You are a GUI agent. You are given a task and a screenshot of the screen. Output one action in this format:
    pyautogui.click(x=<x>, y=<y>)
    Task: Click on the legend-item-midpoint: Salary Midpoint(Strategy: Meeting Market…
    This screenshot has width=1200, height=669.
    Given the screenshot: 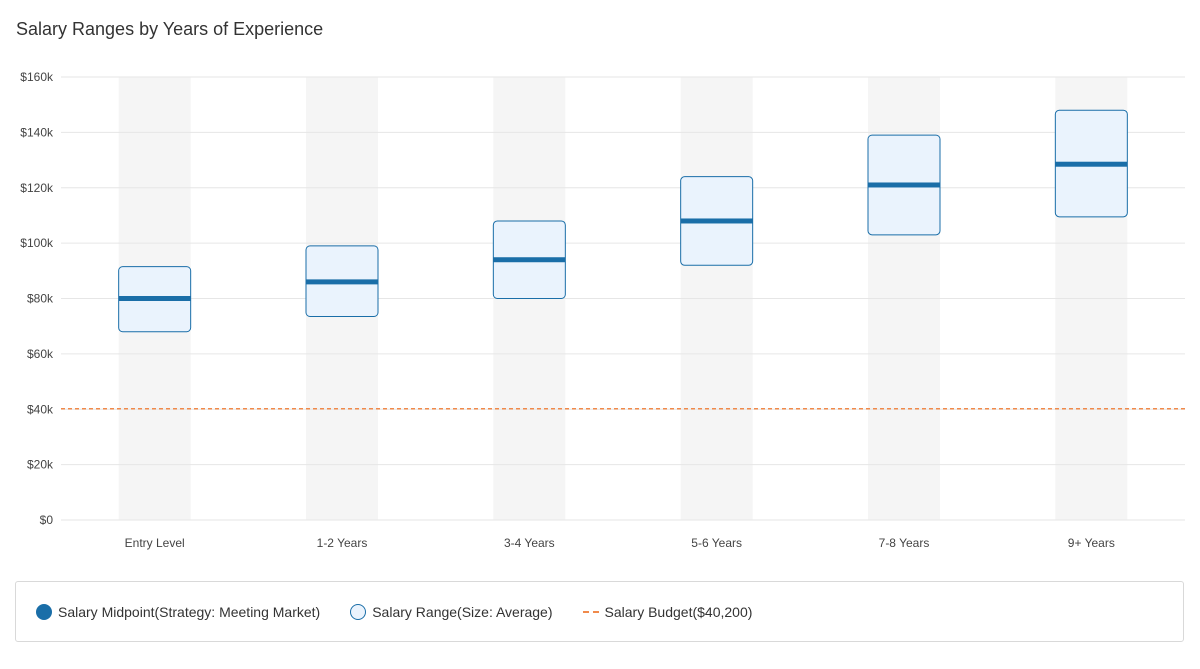 What is the action you would take?
    pyautogui.click(x=178, y=611)
    